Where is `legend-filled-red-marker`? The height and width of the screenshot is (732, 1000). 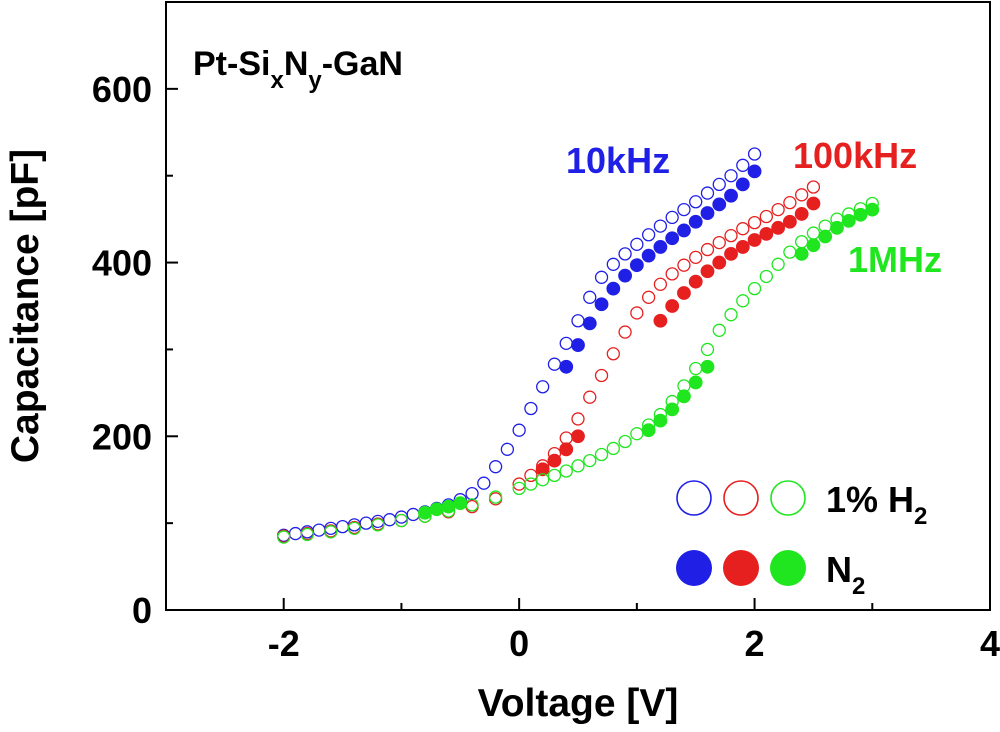 legend-filled-red-marker is located at coordinates (741, 568).